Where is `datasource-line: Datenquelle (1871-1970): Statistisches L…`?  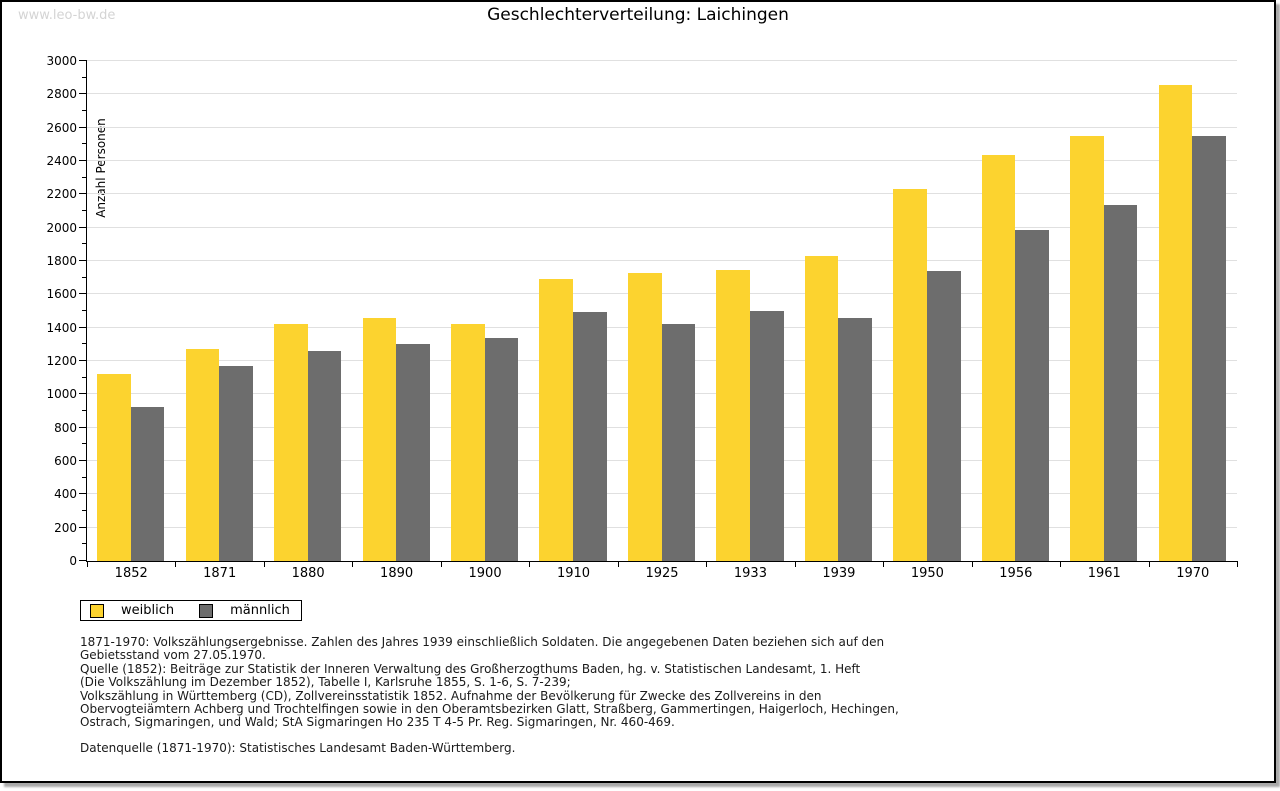 datasource-line: Datenquelle (1871-1970): Statistisches L… is located at coordinates (298, 748).